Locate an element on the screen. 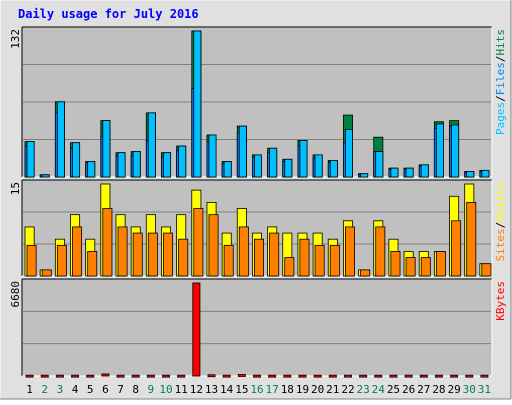  legend-entry-sites: Sites is located at coordinates (500, 244).